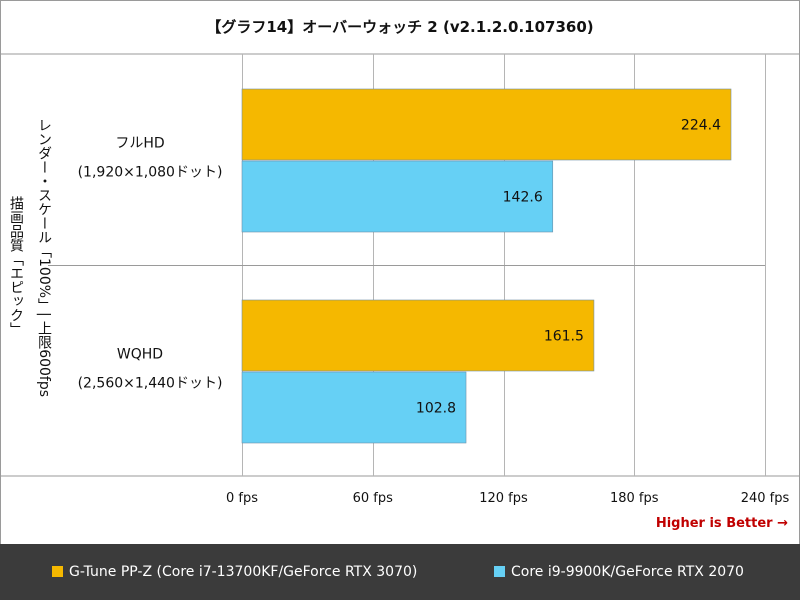 Image resolution: width=800 pixels, height=600 pixels. I want to click on legend-label-i9: Core i9-9900K/GeForce RTX 2070, so click(627, 572).